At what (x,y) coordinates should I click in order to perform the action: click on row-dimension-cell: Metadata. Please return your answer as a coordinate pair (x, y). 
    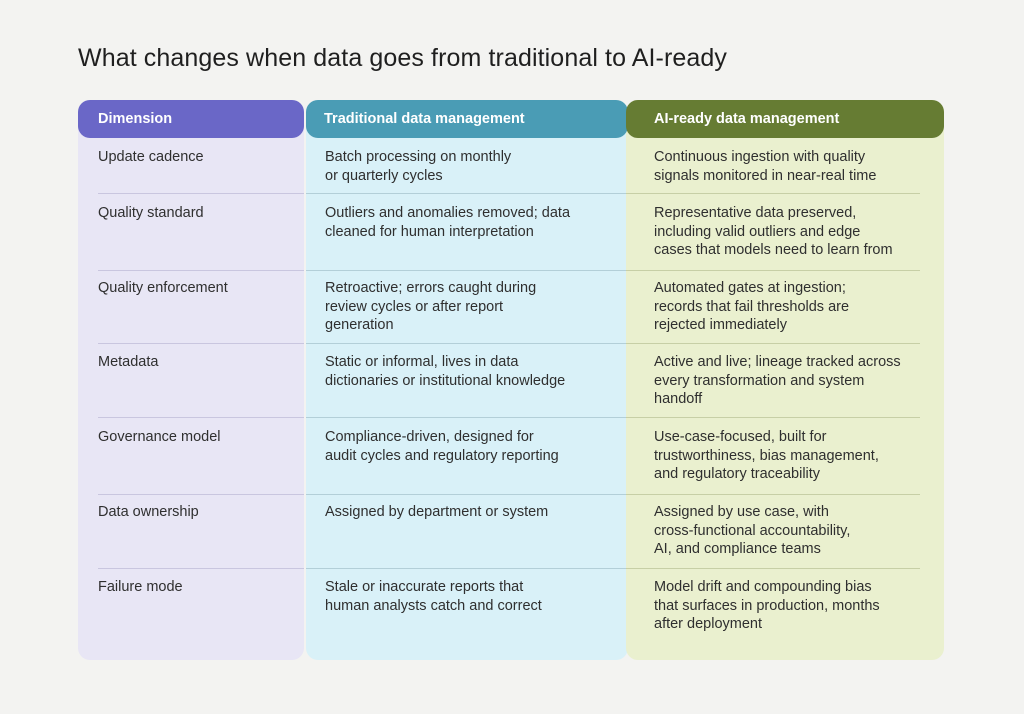
    Looking at the image, I should click on (198, 362).